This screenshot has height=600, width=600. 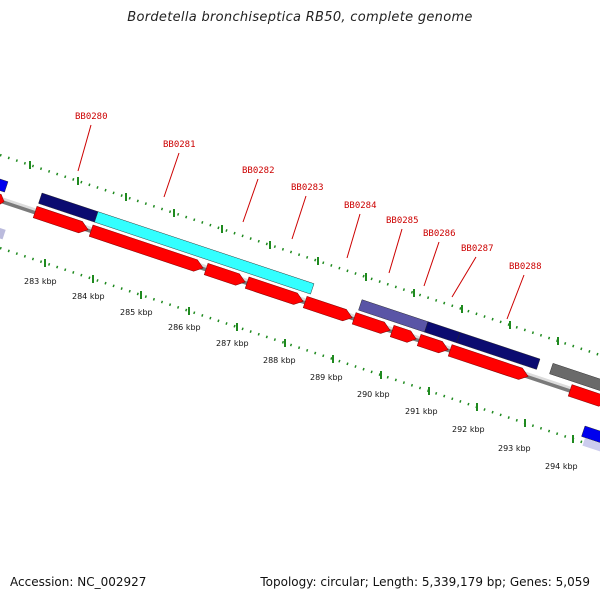 What do you see at coordinates (327, 309) in the screenshot?
I see `cds-arrow-bb0284` at bounding box center [327, 309].